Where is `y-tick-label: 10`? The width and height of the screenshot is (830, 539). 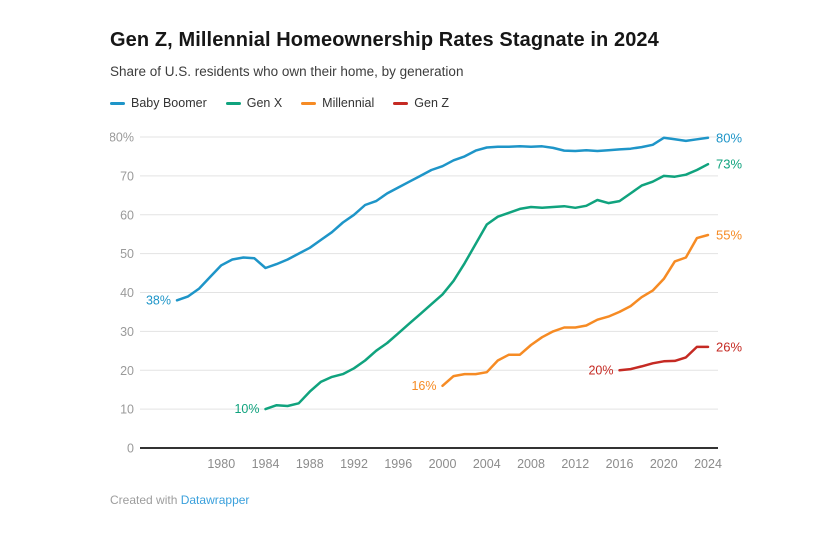 y-tick-label: 10 is located at coordinates (127, 410).